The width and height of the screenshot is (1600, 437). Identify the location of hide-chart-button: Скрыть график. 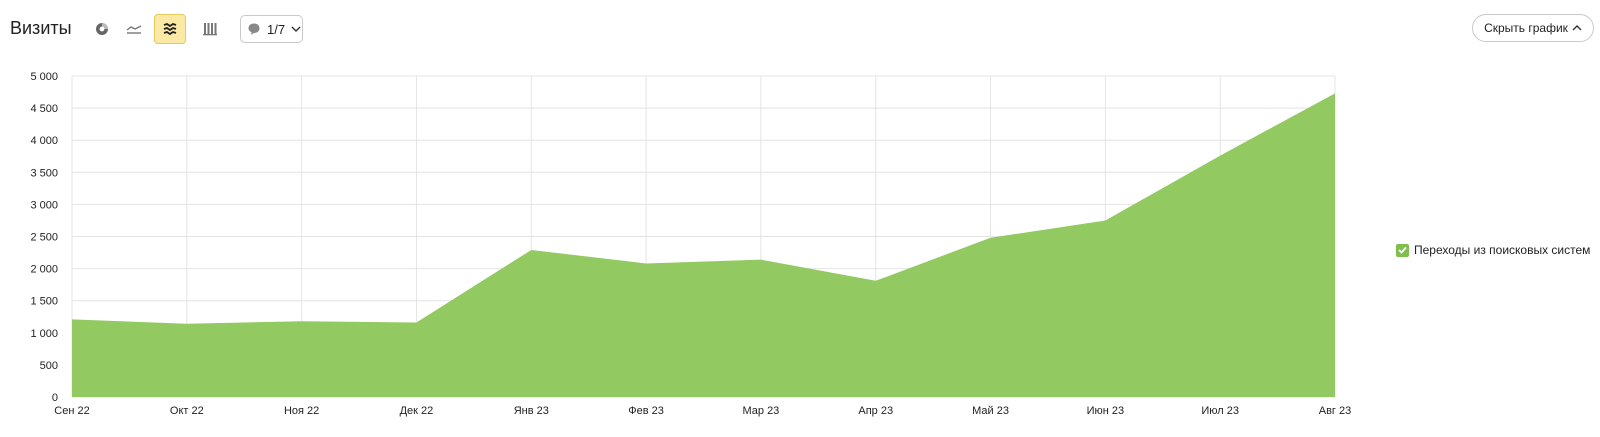
(1533, 28).